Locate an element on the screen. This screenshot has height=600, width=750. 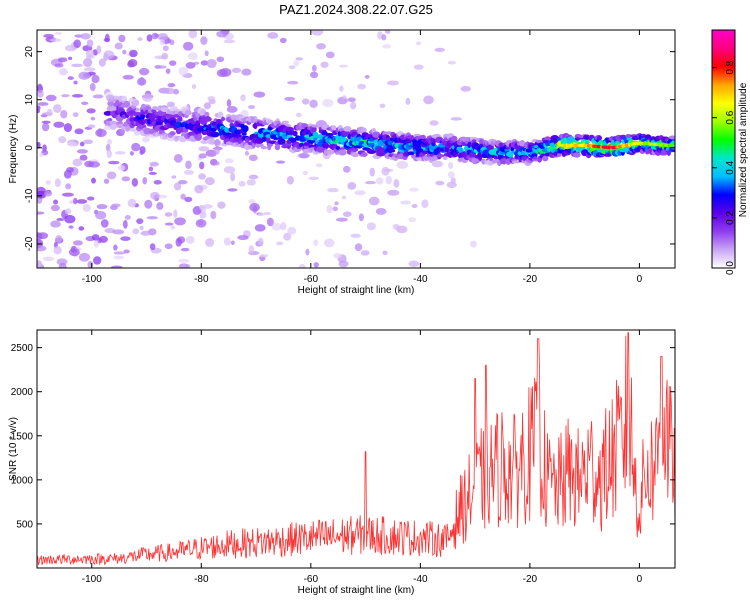
x-tick-label: -100 is located at coordinates (92, 579).